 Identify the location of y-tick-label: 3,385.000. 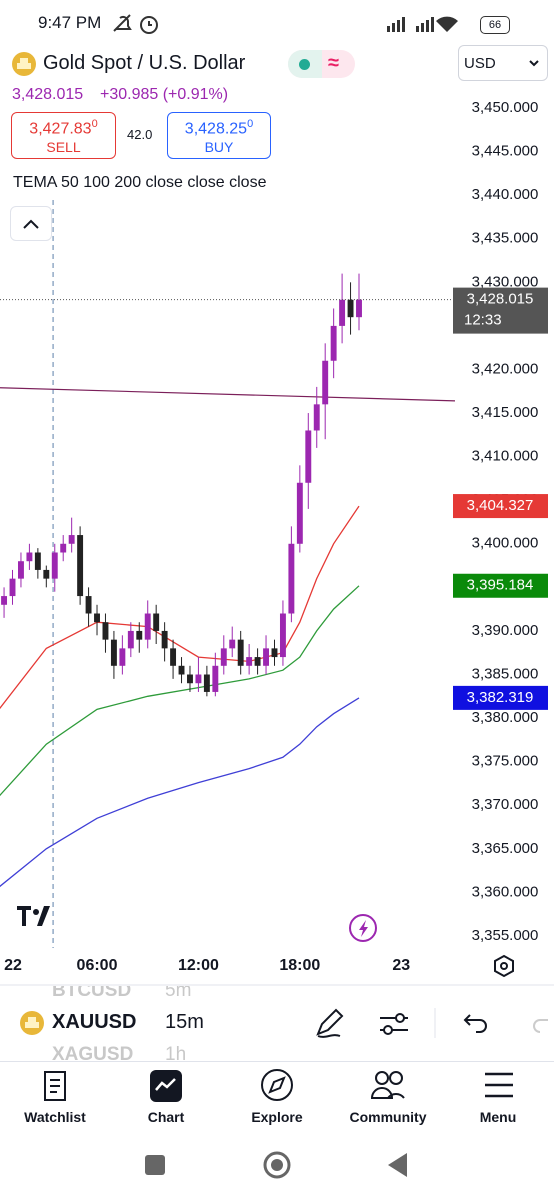
(505, 673).